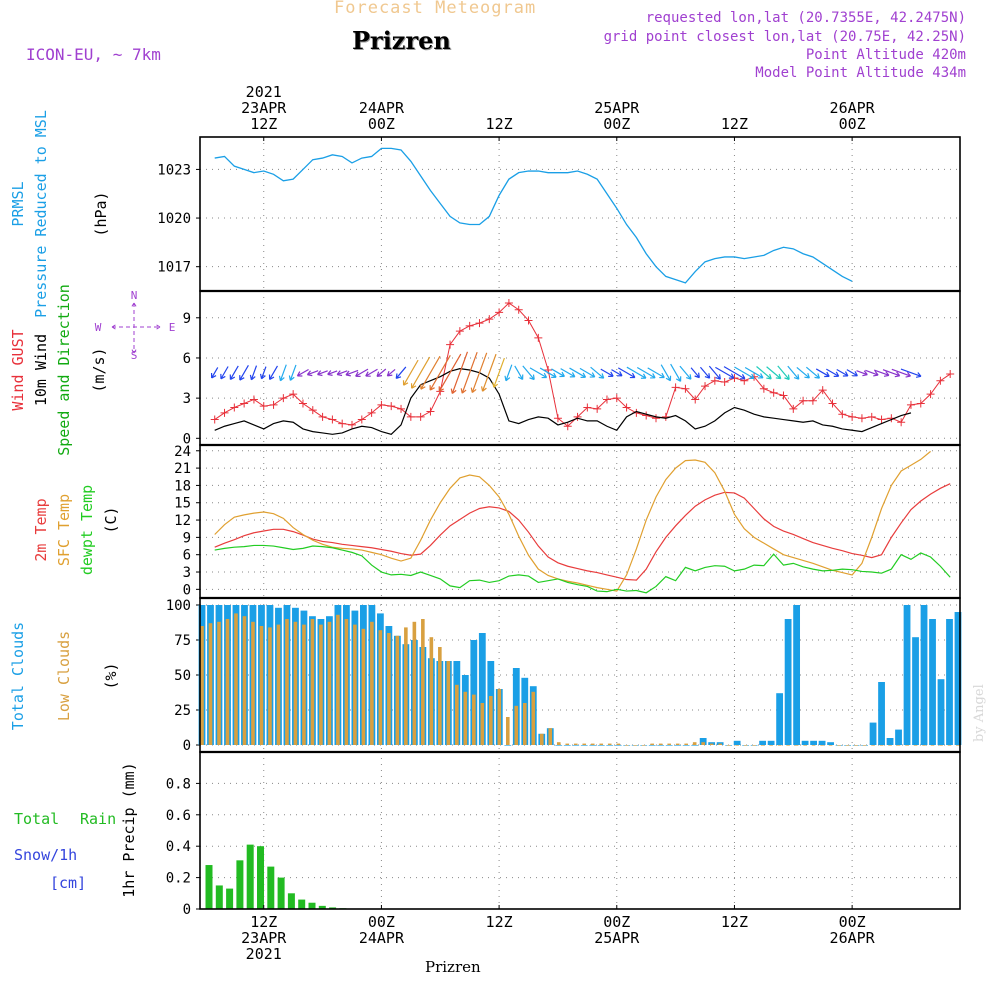  What do you see at coordinates (182, 676) in the screenshot?
I see `y-tick-label: 50` at bounding box center [182, 676].